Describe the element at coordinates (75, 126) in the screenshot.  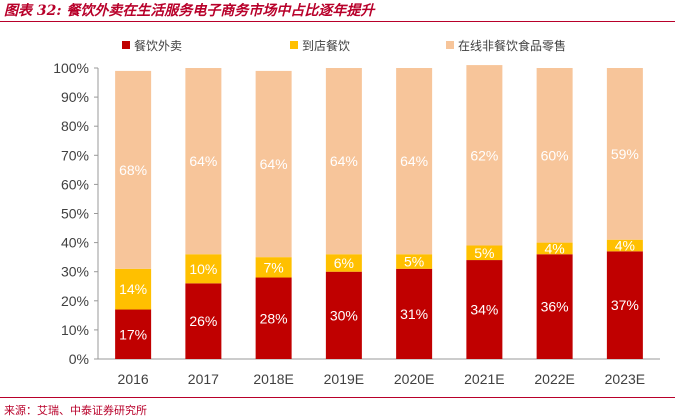
I see `y-tick-label: 80%` at that location.